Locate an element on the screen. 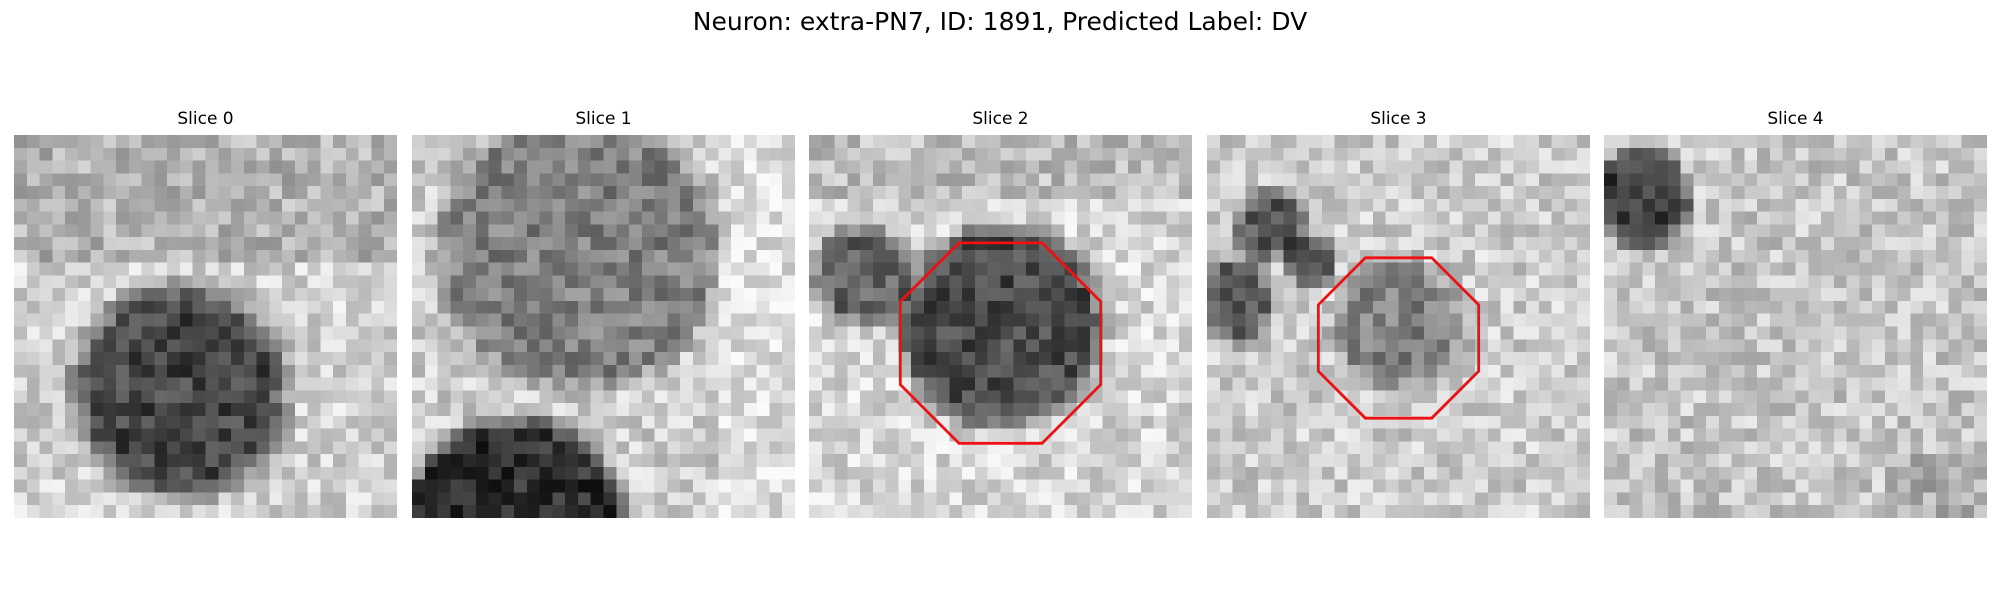 The width and height of the screenshot is (2000, 600). slice-panel-1: Slice 1 is located at coordinates (603, 313).